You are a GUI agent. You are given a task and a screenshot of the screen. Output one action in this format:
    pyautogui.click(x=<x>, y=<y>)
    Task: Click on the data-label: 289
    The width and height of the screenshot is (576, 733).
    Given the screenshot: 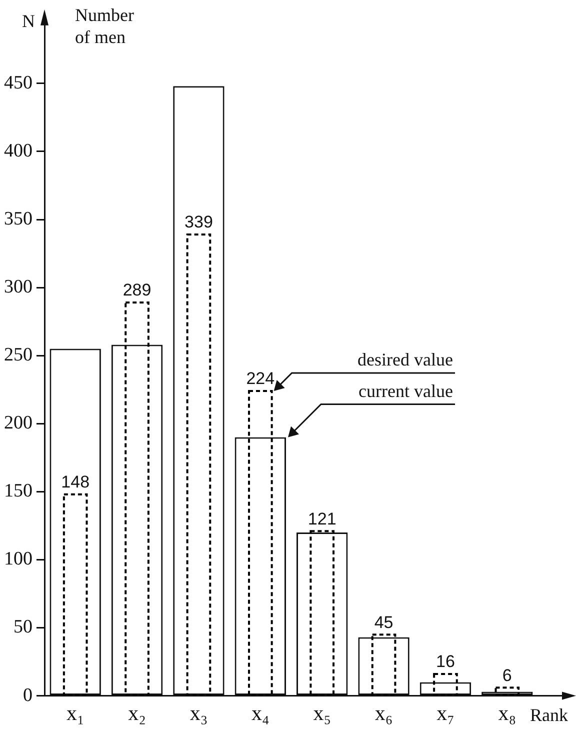 What is the action you would take?
    pyautogui.click(x=137, y=290)
    